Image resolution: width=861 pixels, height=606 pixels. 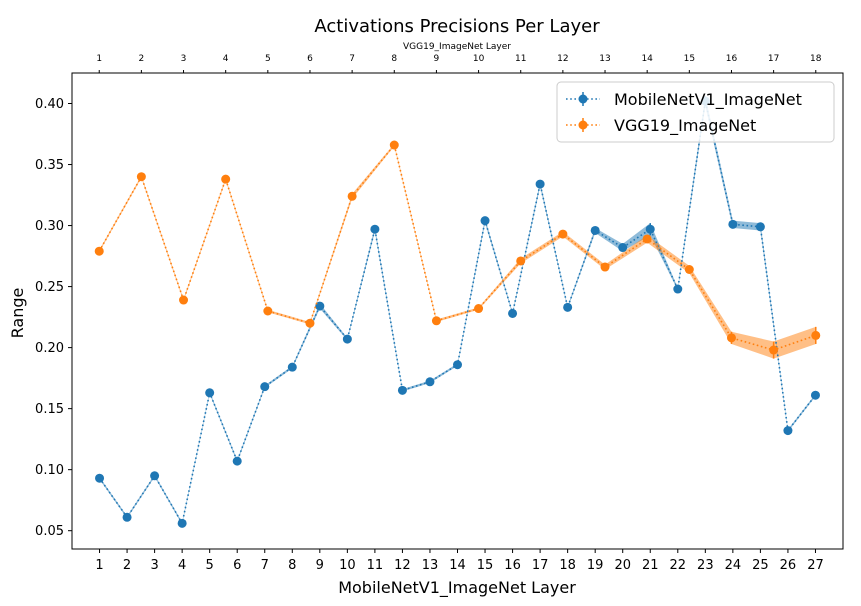 What do you see at coordinates (689, 59) in the screenshot?
I see `top-x-tick-label: 15` at bounding box center [689, 59].